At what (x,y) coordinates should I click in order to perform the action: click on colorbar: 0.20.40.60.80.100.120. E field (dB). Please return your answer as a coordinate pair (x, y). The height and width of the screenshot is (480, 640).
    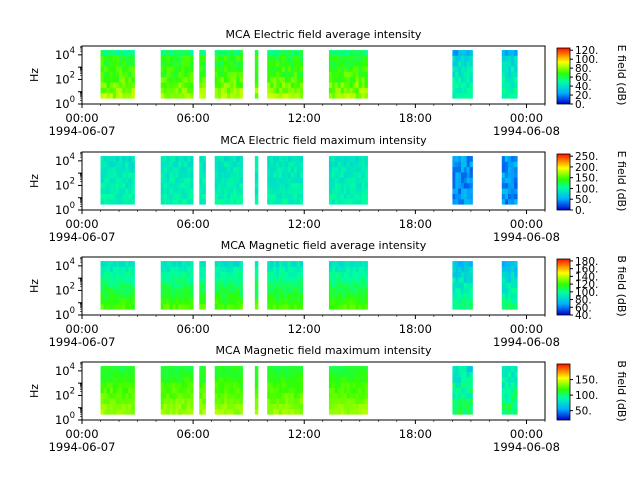
    Looking at the image, I should click on (592, 78).